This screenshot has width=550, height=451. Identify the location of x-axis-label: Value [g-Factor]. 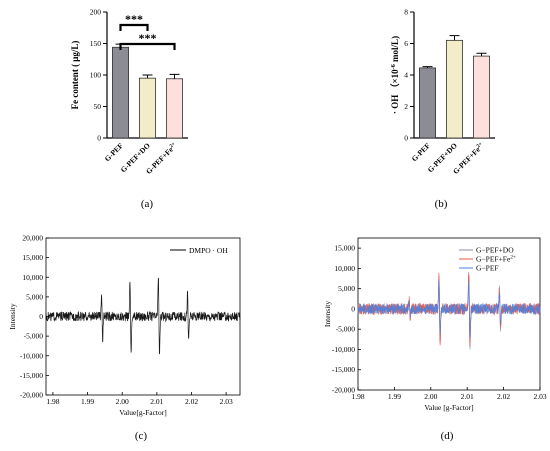
(448, 407).